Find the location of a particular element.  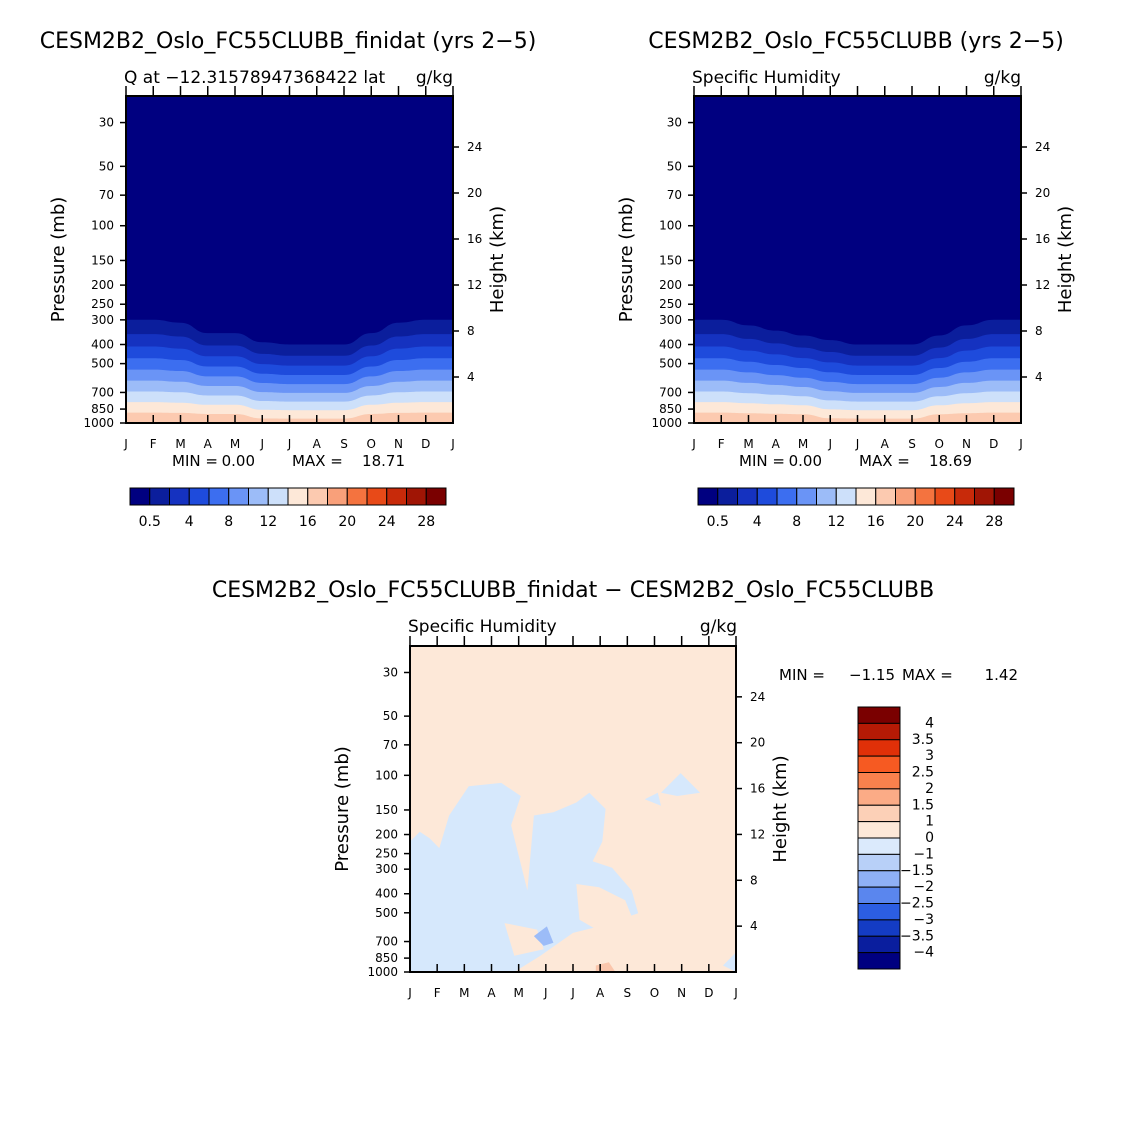

p2-ytick-label: 100 is located at coordinates (670, 226).